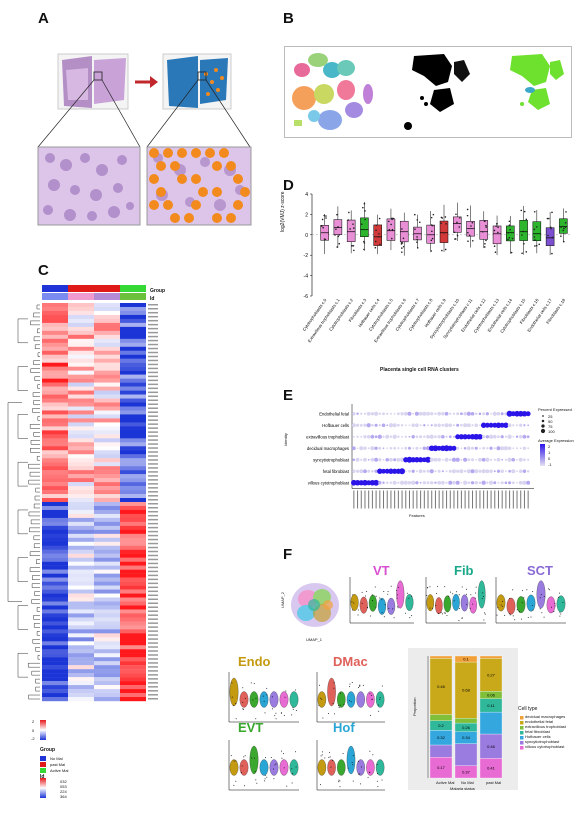  What do you see at coordinates (152, 299) in the screenshot?
I see `heatmap-id-title: Id` at bounding box center [152, 299].